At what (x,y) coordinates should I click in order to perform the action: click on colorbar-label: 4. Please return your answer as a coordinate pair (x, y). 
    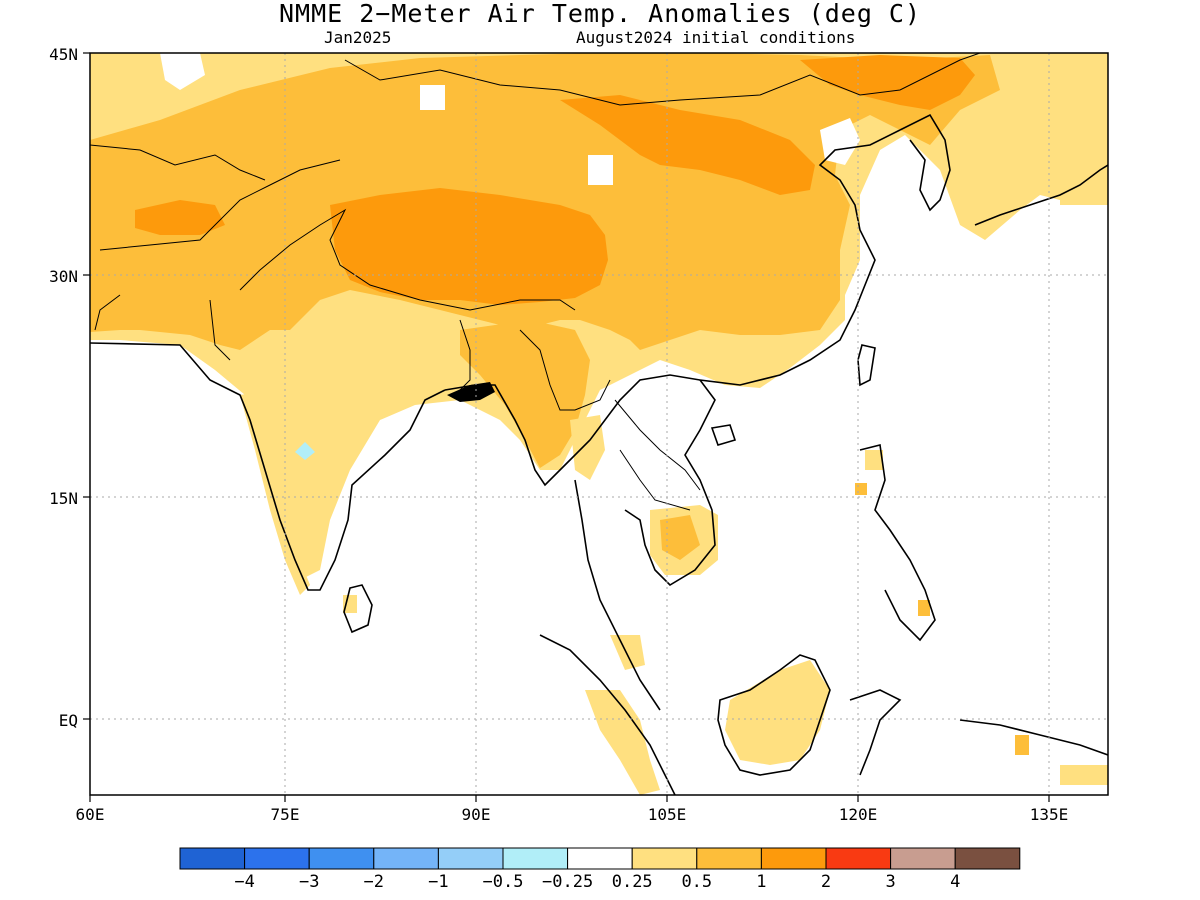
    Looking at the image, I should click on (955, 882).